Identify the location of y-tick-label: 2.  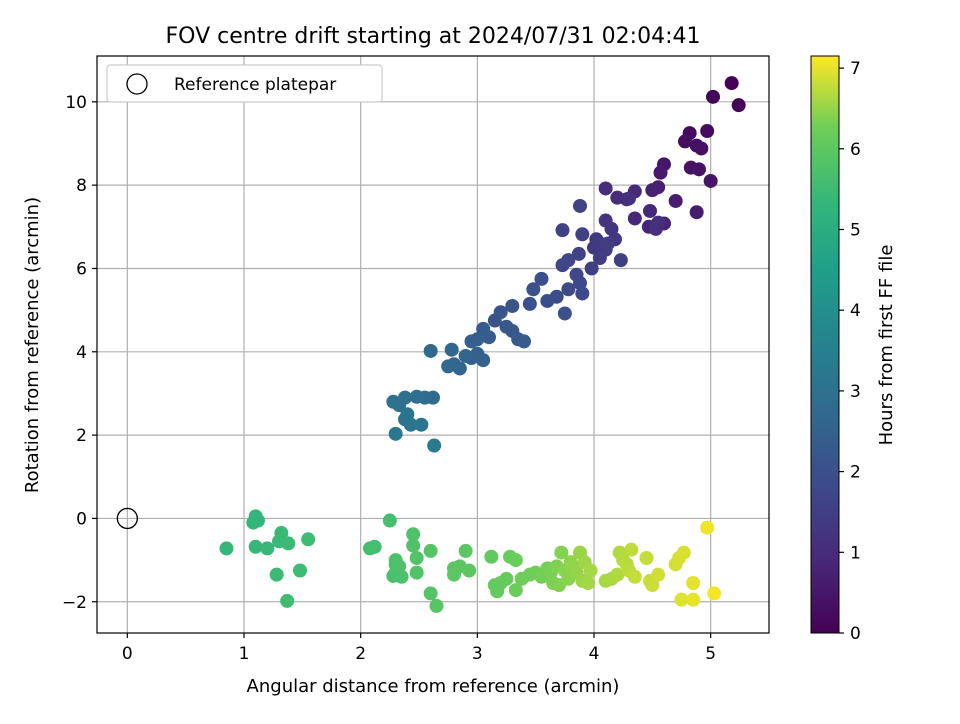
(81, 436).